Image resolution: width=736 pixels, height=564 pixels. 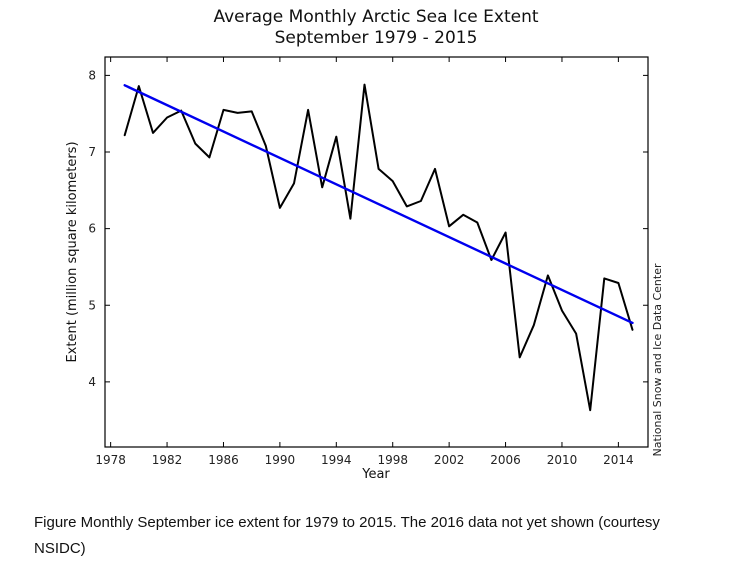 I want to click on x-tick-label: 1982, so click(x=167, y=460).